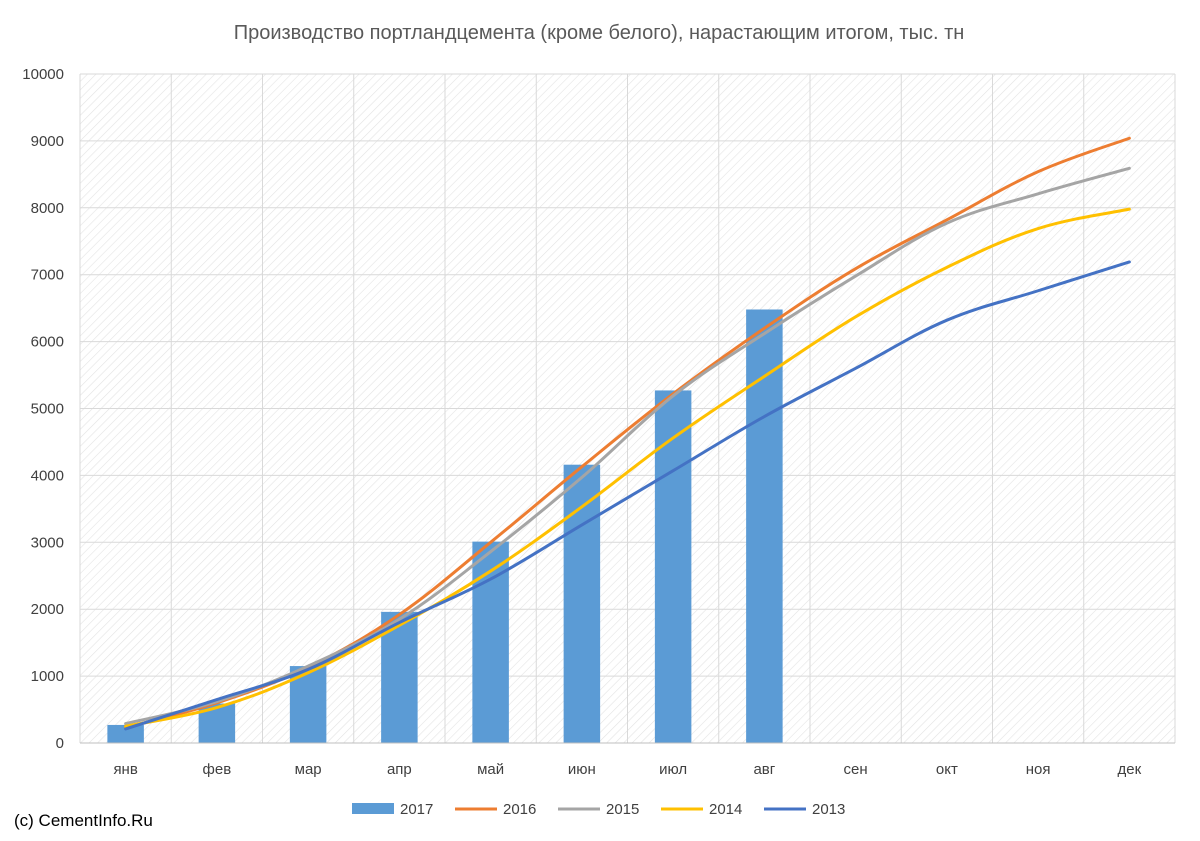  I want to click on y-tick-label: 5000, so click(47, 409).